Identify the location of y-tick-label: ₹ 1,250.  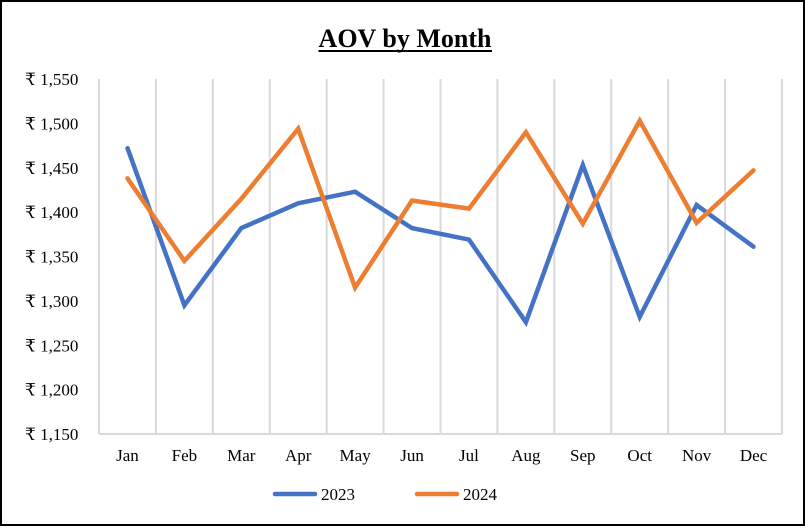
(51, 345).